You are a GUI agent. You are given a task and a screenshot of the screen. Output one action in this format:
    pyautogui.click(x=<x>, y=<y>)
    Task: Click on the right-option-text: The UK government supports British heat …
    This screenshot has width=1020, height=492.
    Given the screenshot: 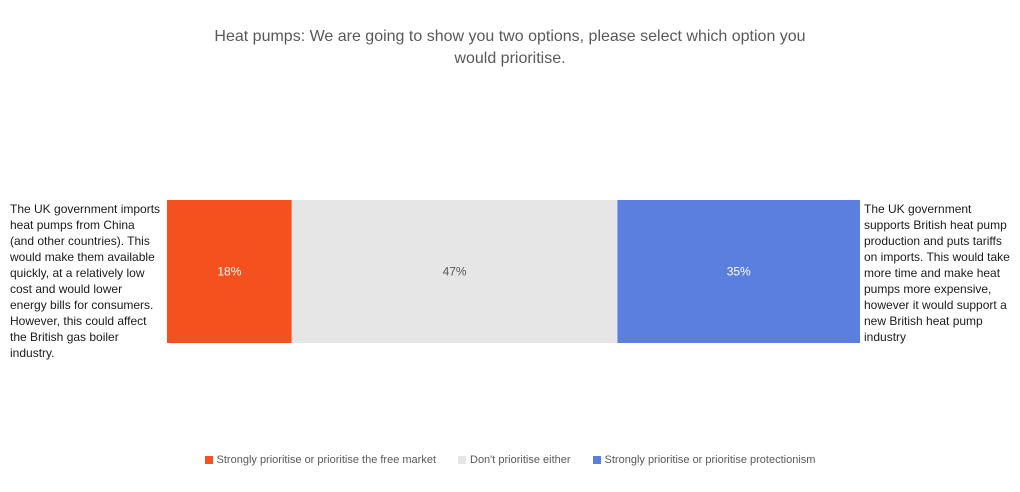 What is the action you would take?
    pyautogui.click(x=937, y=273)
    